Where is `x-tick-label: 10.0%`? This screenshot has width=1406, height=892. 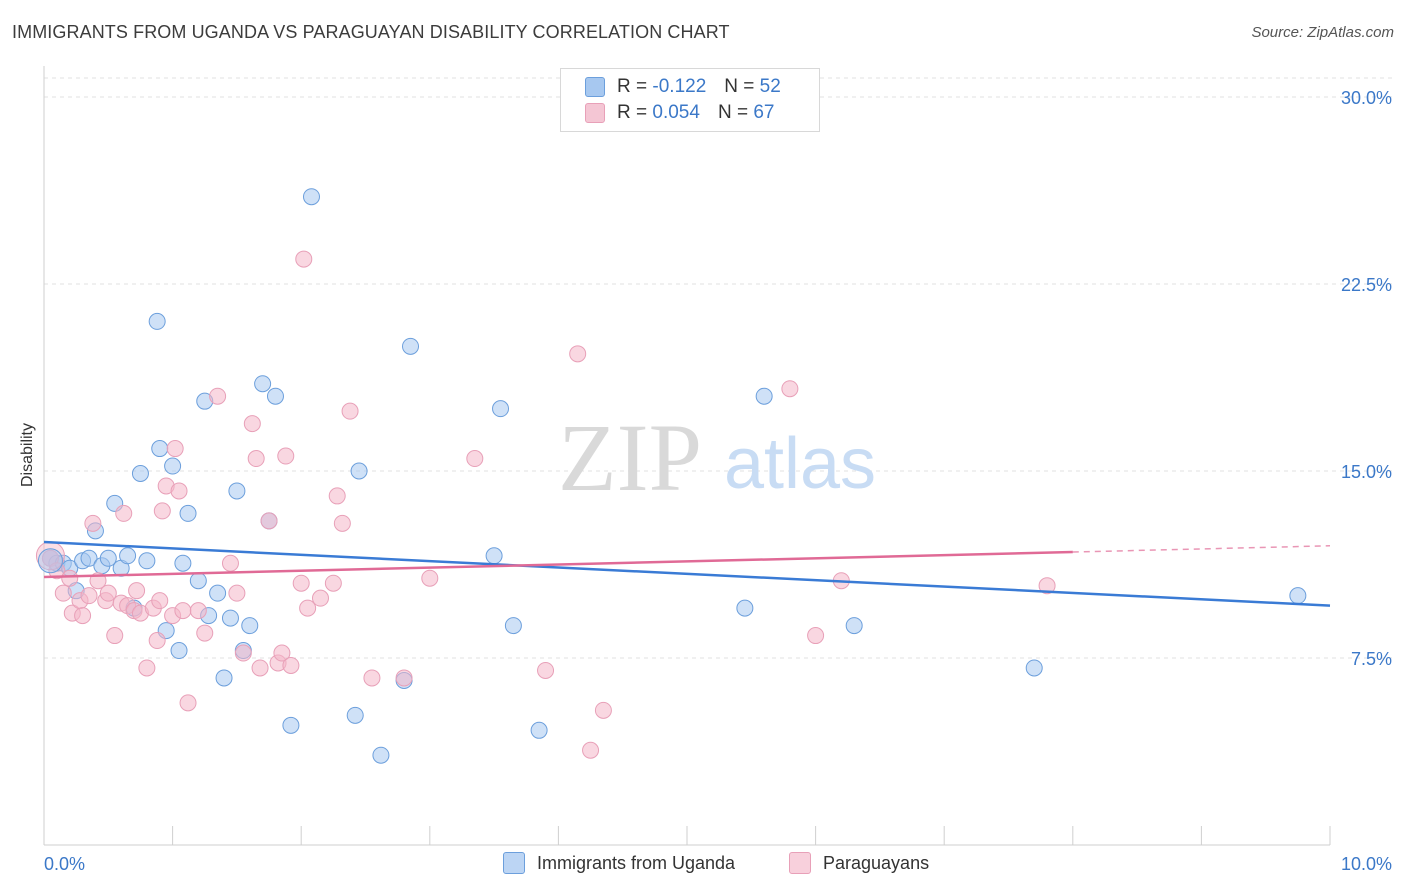 x-tick-label: 10.0% is located at coordinates (1366, 864).